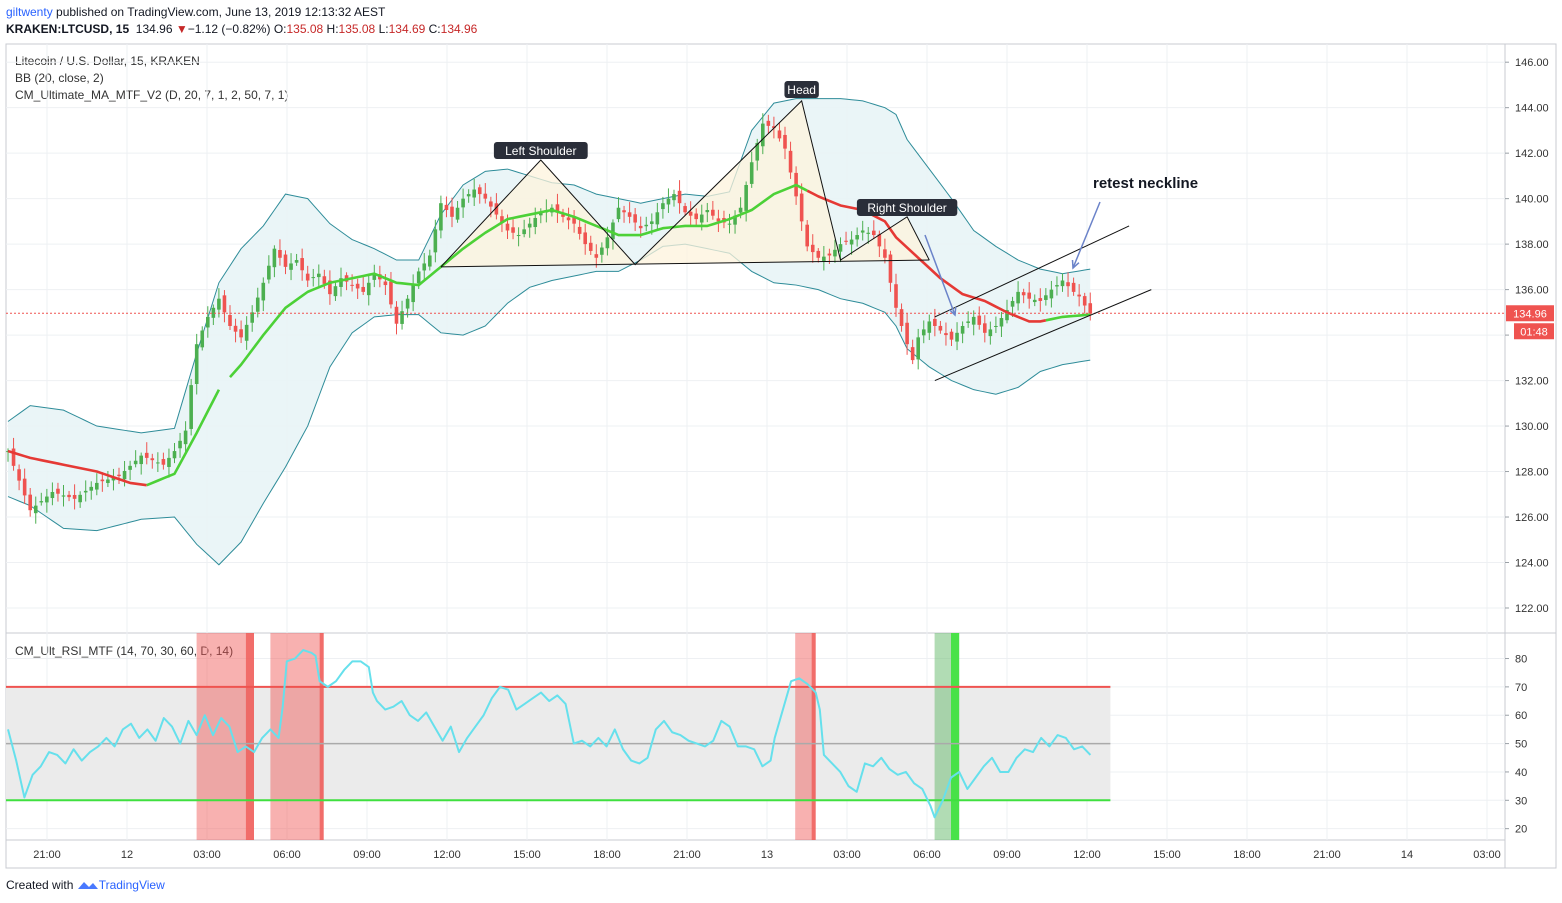 This screenshot has width=1562, height=903. What do you see at coordinates (87, 885) in the screenshot?
I see `tradingview-logo-icon` at bounding box center [87, 885].